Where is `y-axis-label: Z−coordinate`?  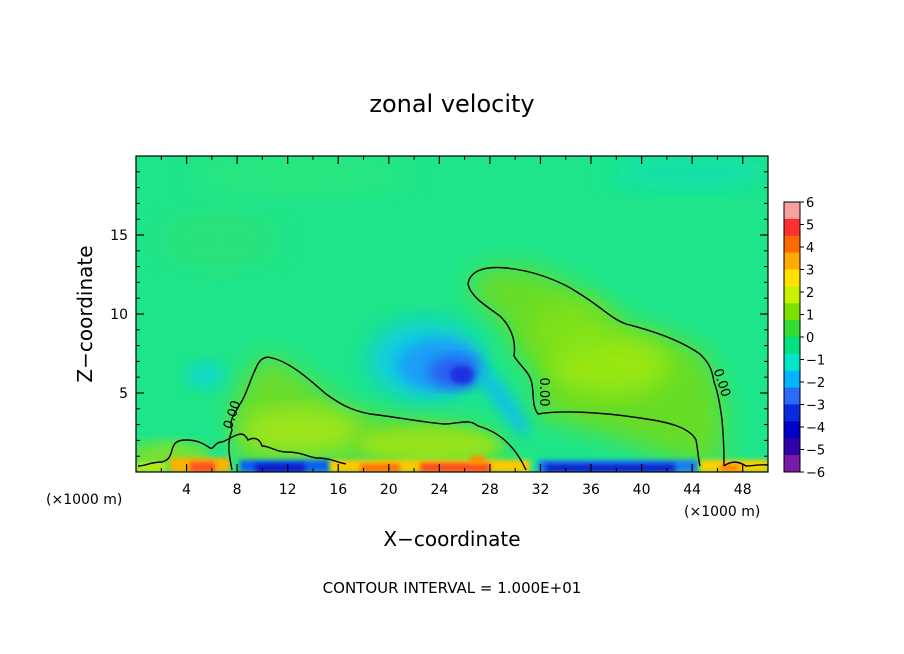
y-axis-label: Z−coordinate is located at coordinates (85, 313).